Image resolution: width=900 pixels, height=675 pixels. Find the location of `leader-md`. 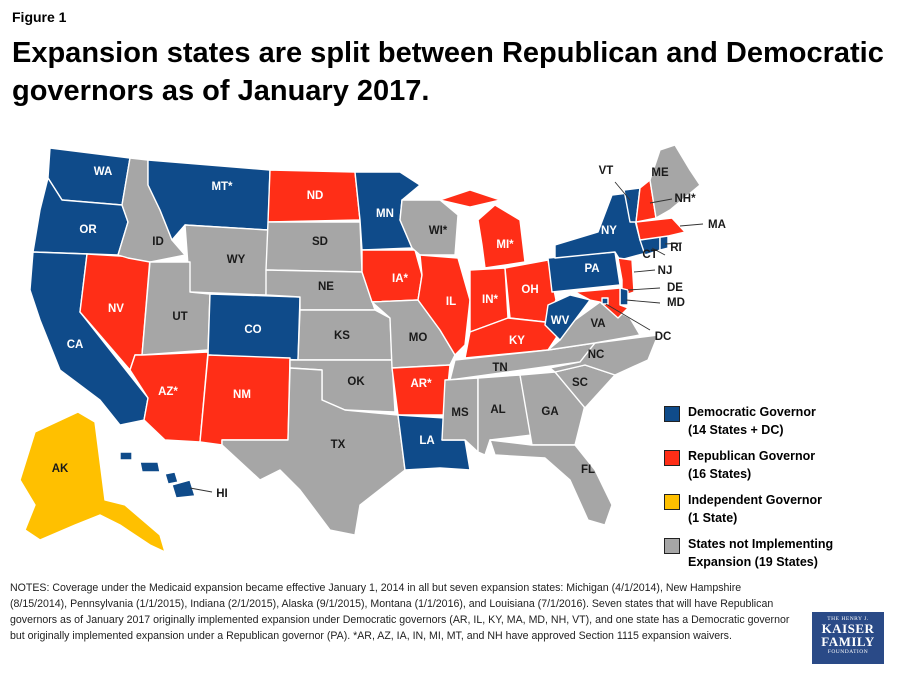

leader-md is located at coordinates (643, 301).